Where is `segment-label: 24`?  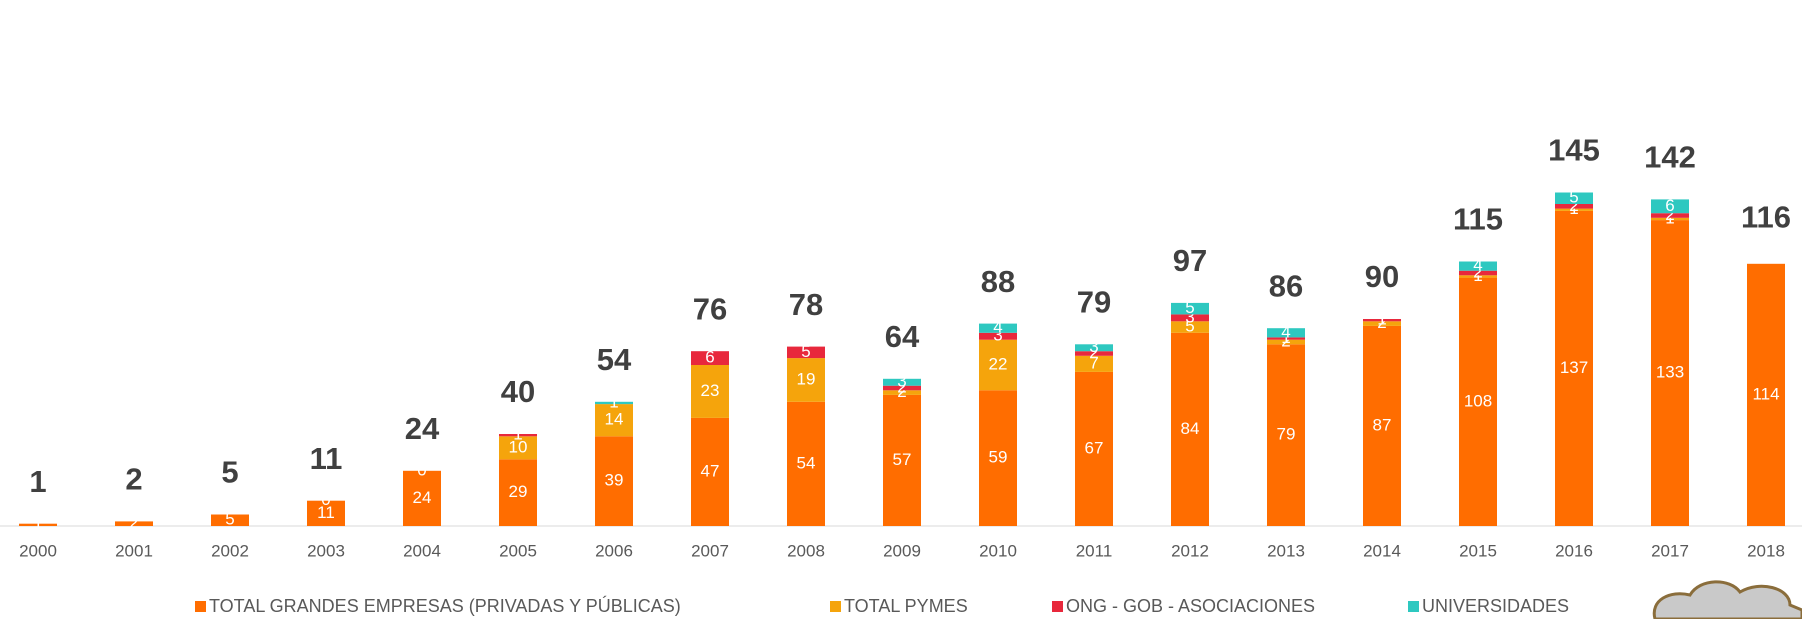 segment-label: 24 is located at coordinates (422, 497).